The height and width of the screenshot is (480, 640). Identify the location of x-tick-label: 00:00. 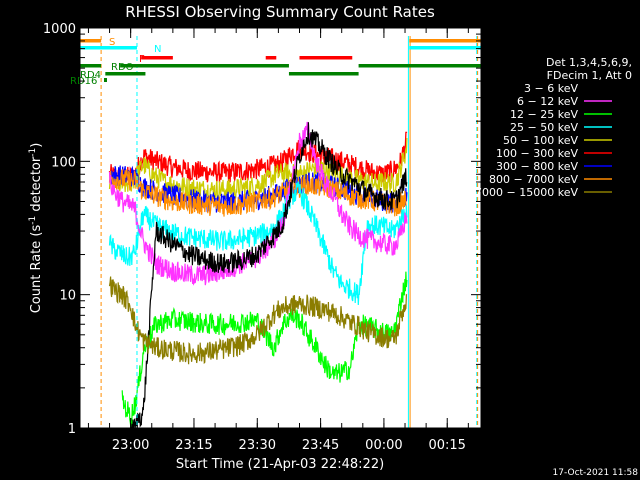
(383, 445).